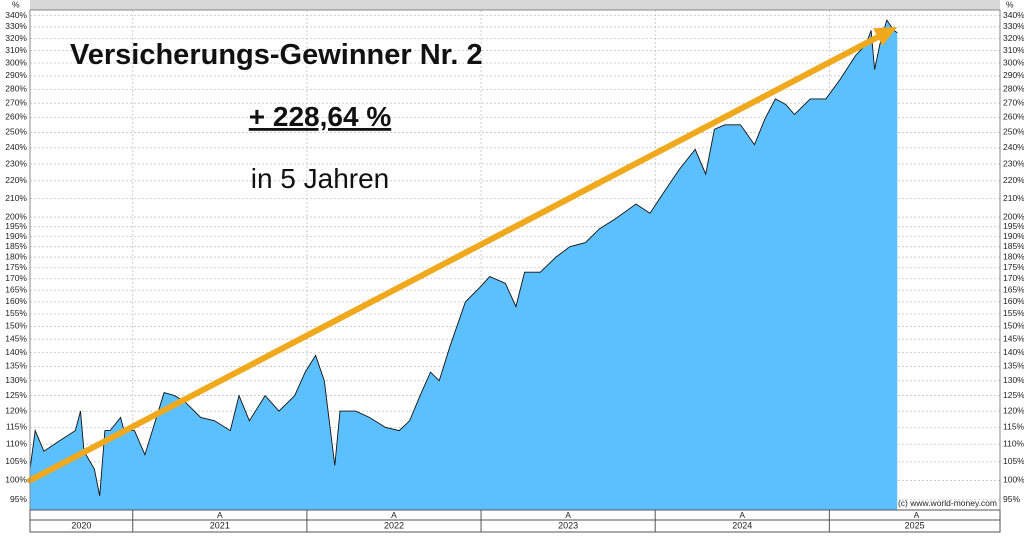  What do you see at coordinates (81, 525) in the screenshot?
I see `x-year-label: 2020` at bounding box center [81, 525].